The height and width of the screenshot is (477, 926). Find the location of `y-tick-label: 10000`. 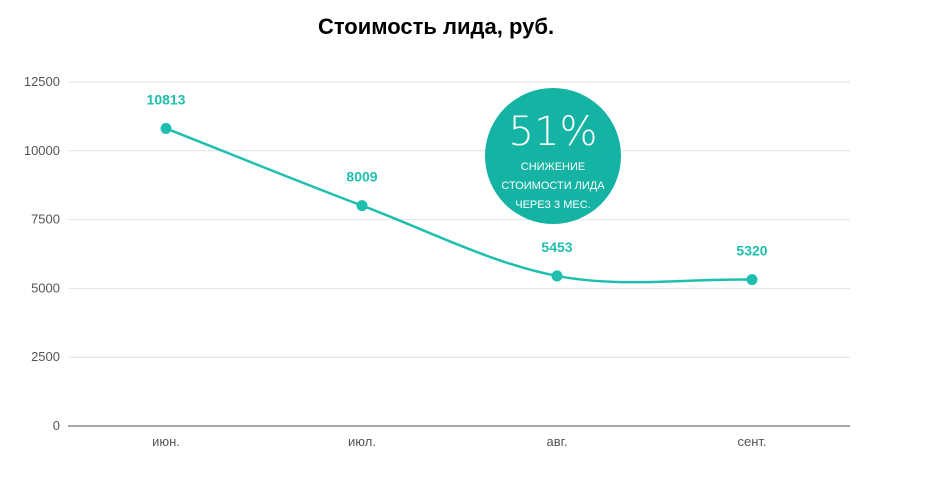

y-tick-label: 10000 is located at coordinates (42, 150).